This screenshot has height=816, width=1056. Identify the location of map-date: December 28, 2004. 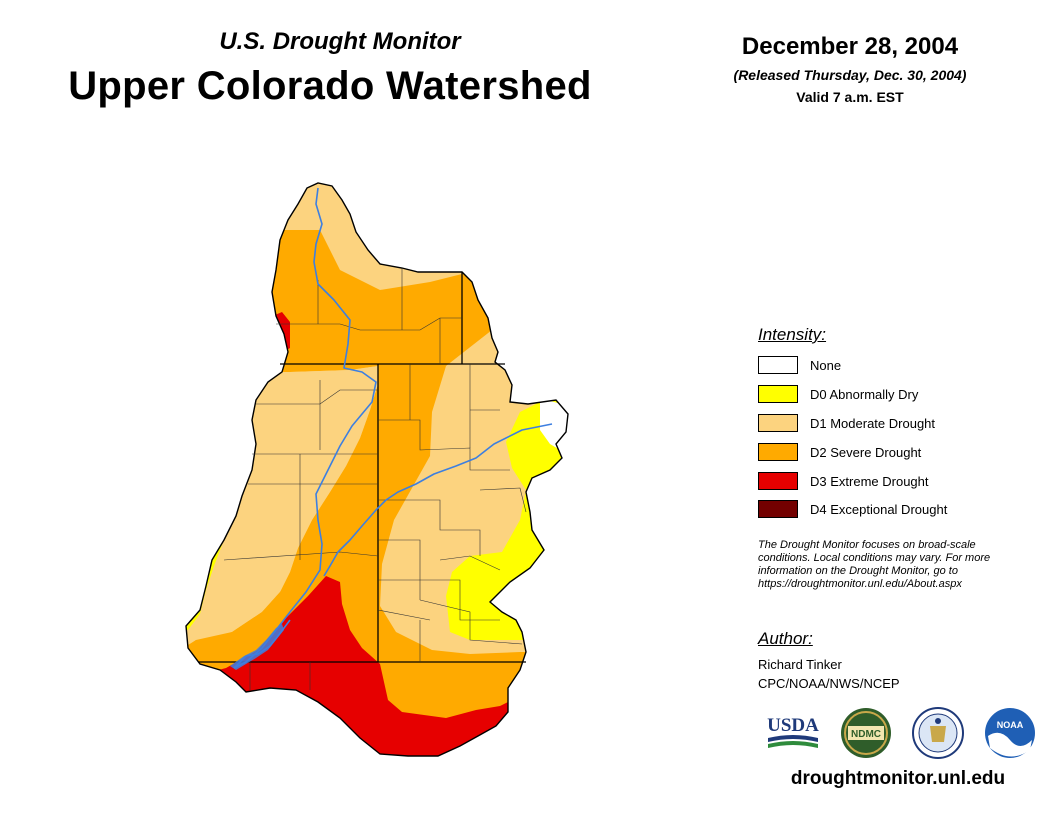
(850, 46).